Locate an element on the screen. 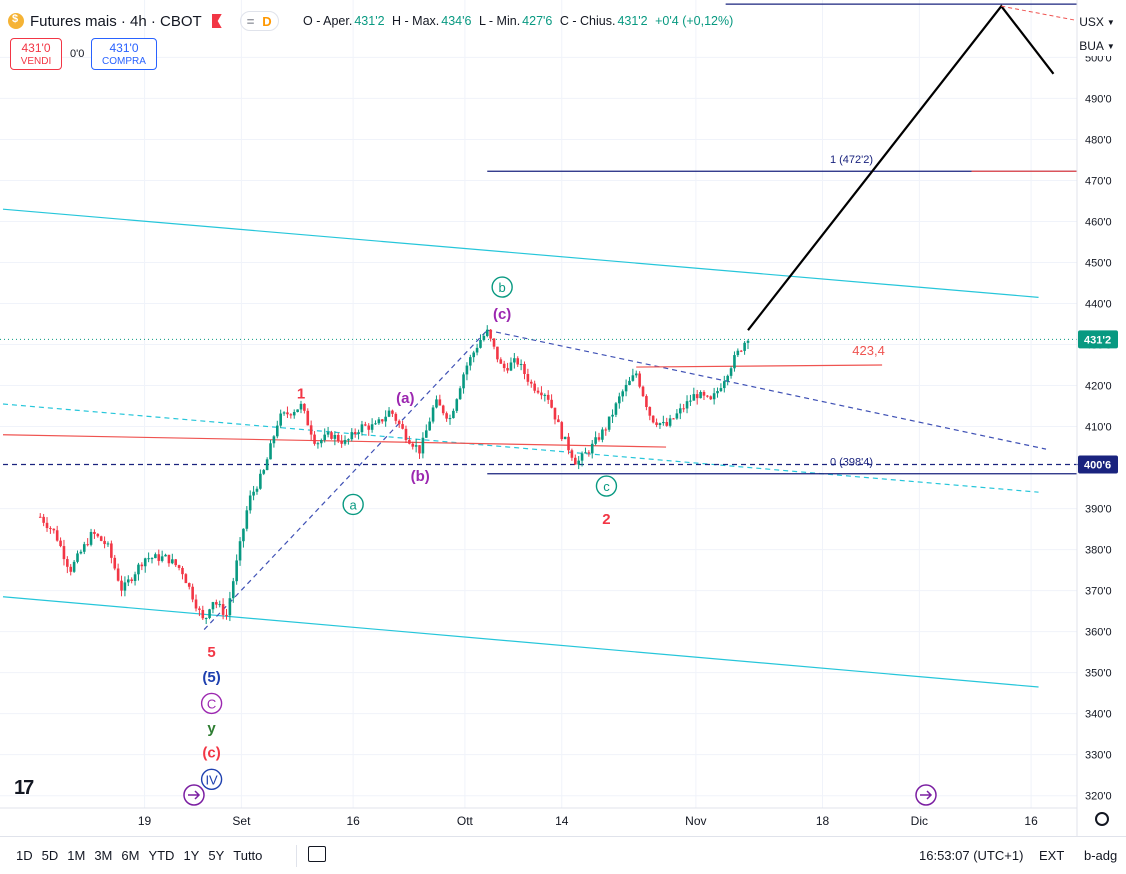 The image size is (1126, 874). y-tick-label: 450'0 is located at coordinates (1098, 263).